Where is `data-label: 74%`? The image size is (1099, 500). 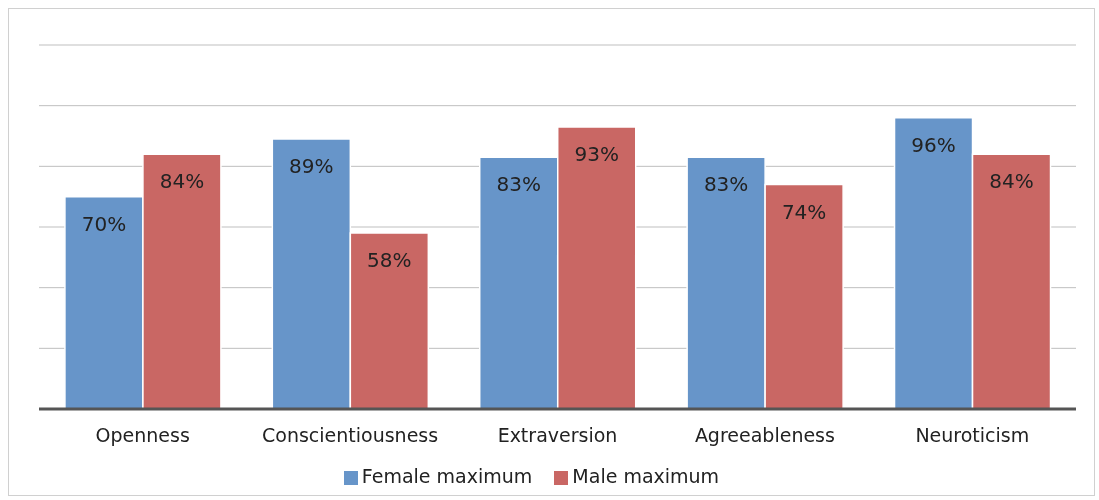 data-label: 74% is located at coordinates (804, 211).